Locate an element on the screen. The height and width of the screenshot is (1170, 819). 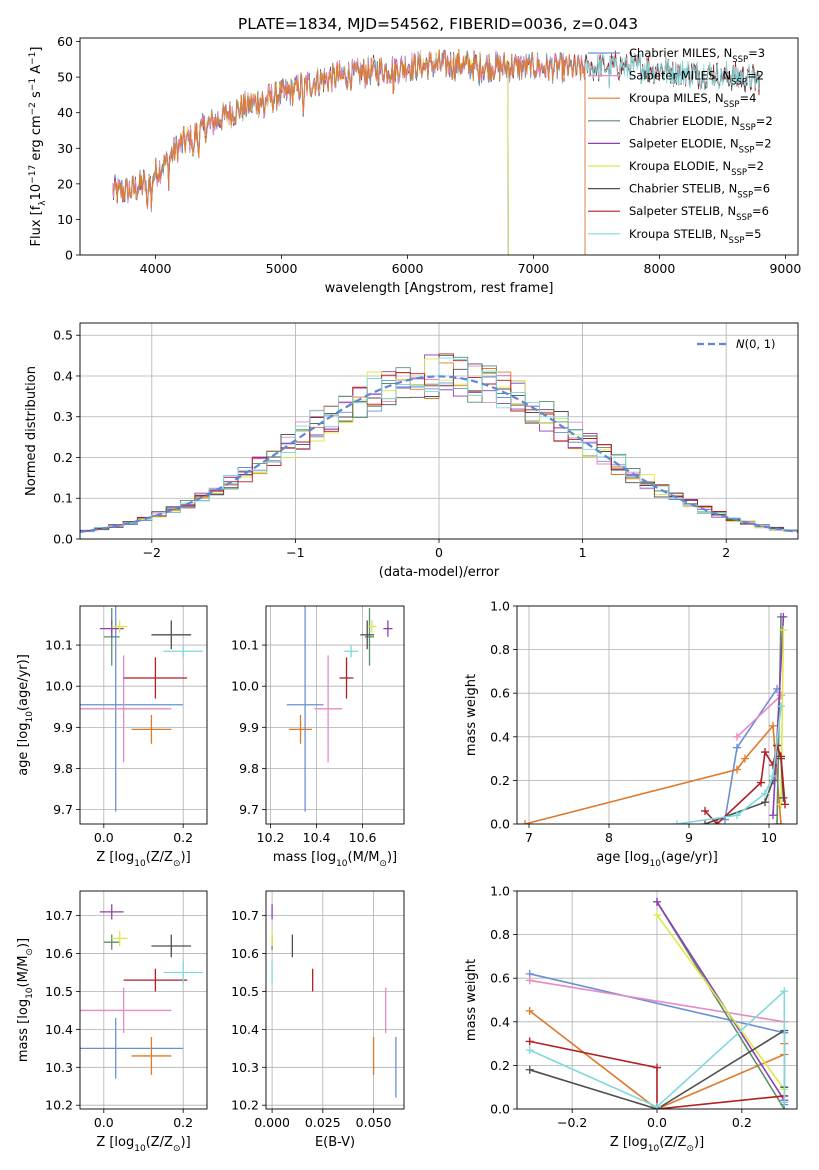
weight-marker-salpeter_elodie is located at coordinates (657, 901).